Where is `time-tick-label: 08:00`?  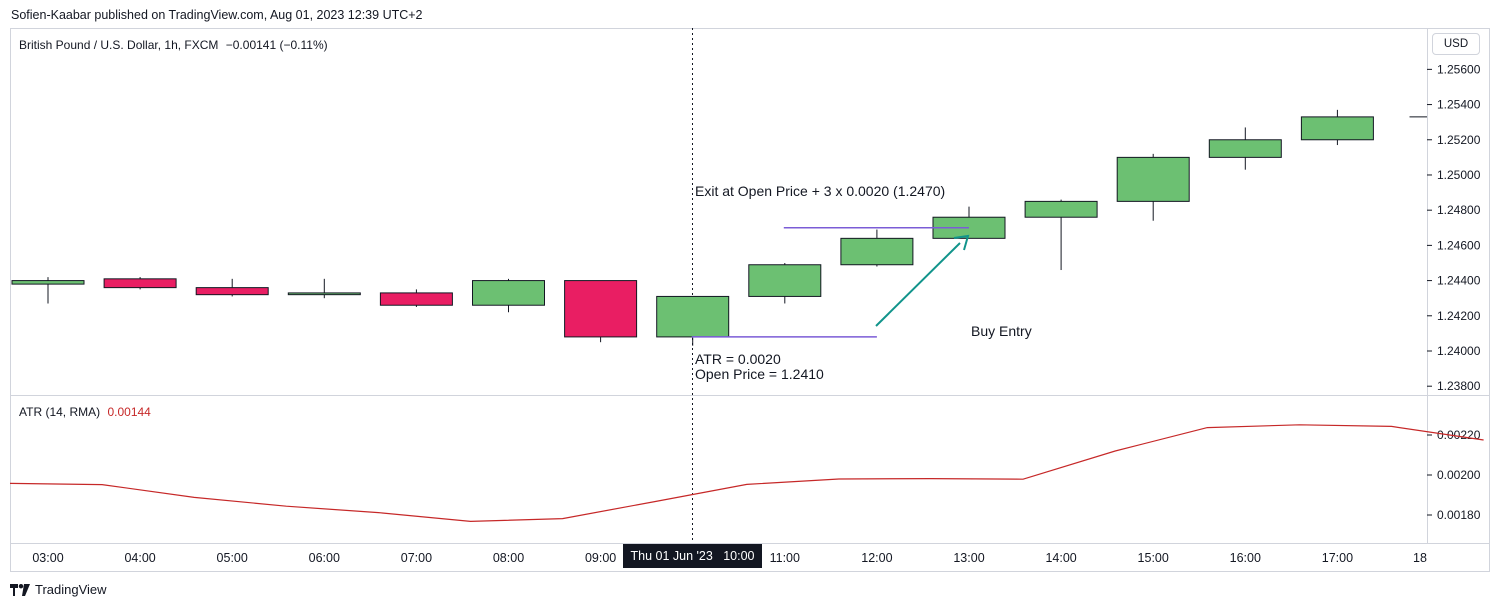
time-tick-label: 08:00 is located at coordinates (508, 558).